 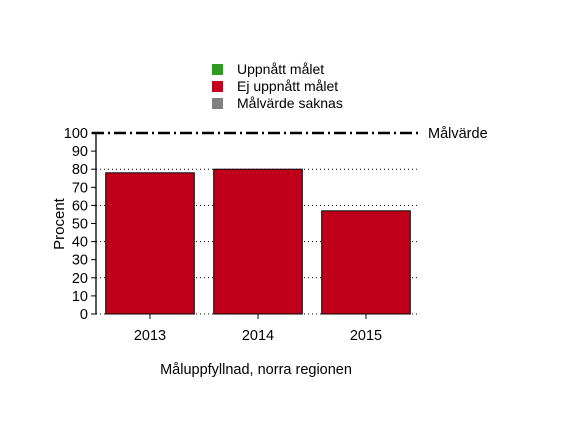 What do you see at coordinates (458, 134) in the screenshot?
I see `target-label: Målvärde` at bounding box center [458, 134].